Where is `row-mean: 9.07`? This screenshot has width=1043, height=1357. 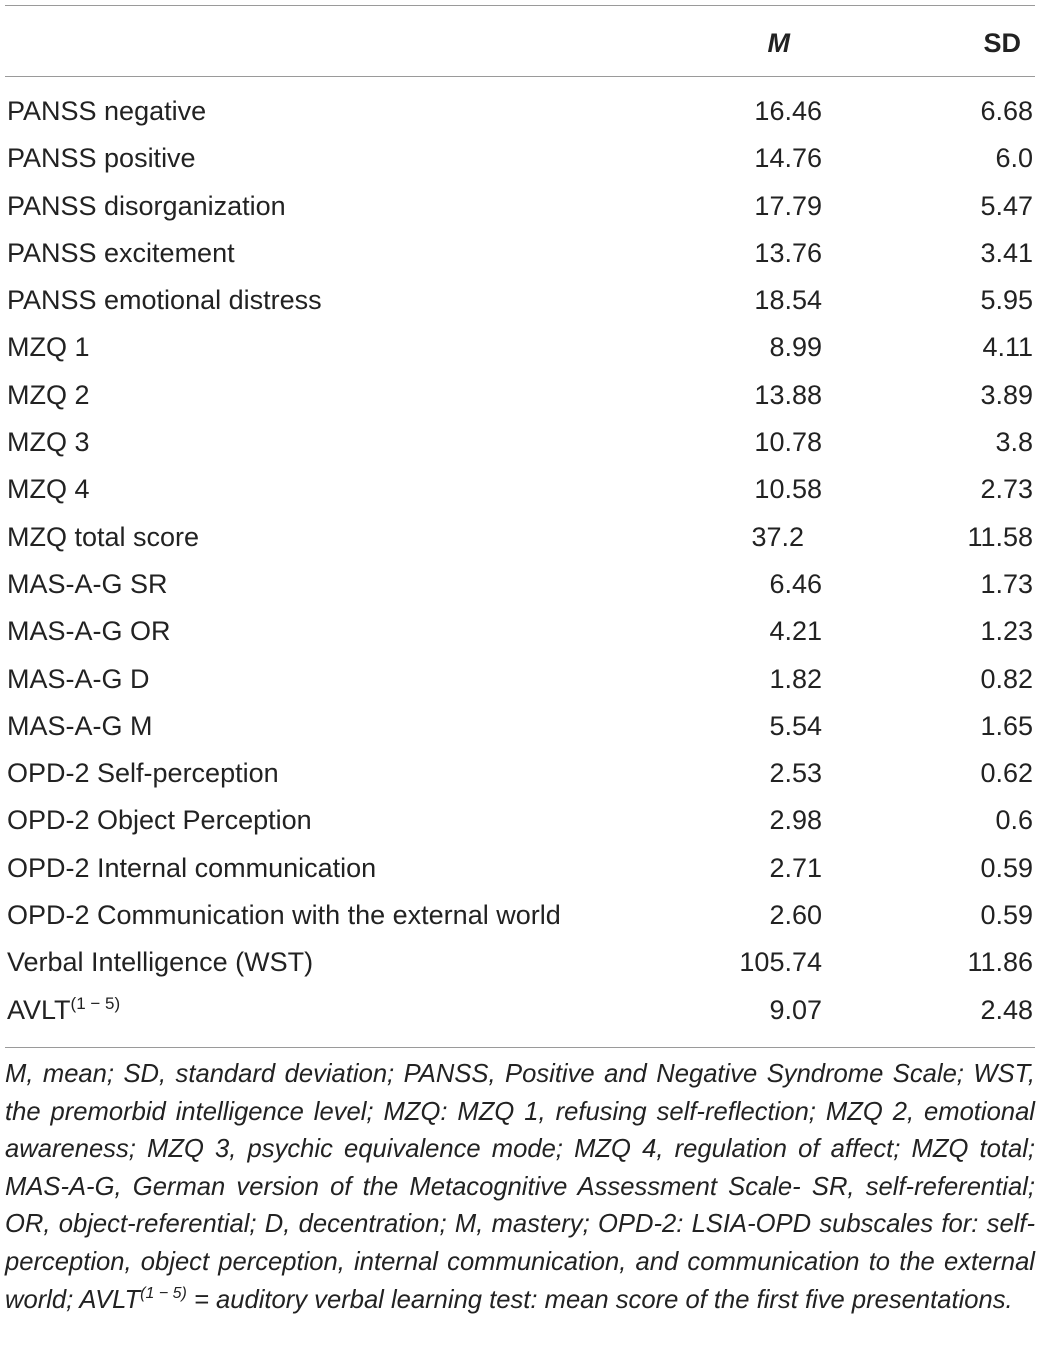 row-mean: 9.07 is located at coordinates (795, 1009).